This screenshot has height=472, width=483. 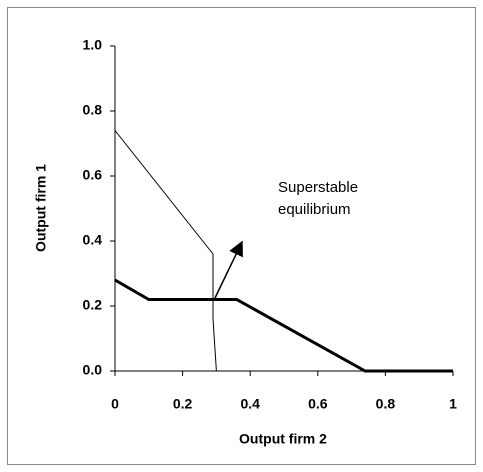 What do you see at coordinates (318, 187) in the screenshot?
I see `annotation: Superstable` at bounding box center [318, 187].